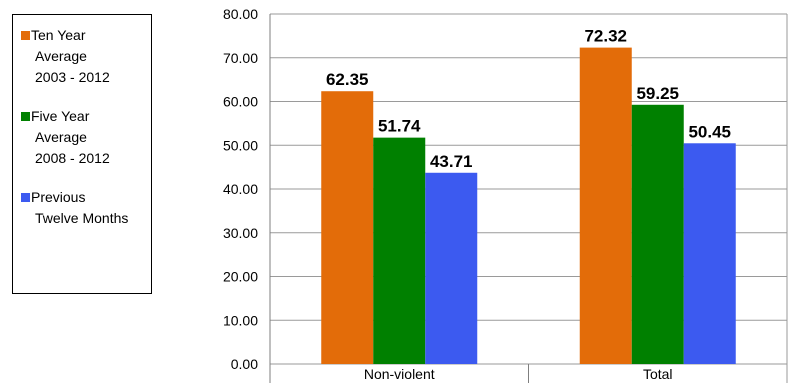 This screenshot has width=792, height=389. I want to click on data-label: 50.45, so click(709, 131).